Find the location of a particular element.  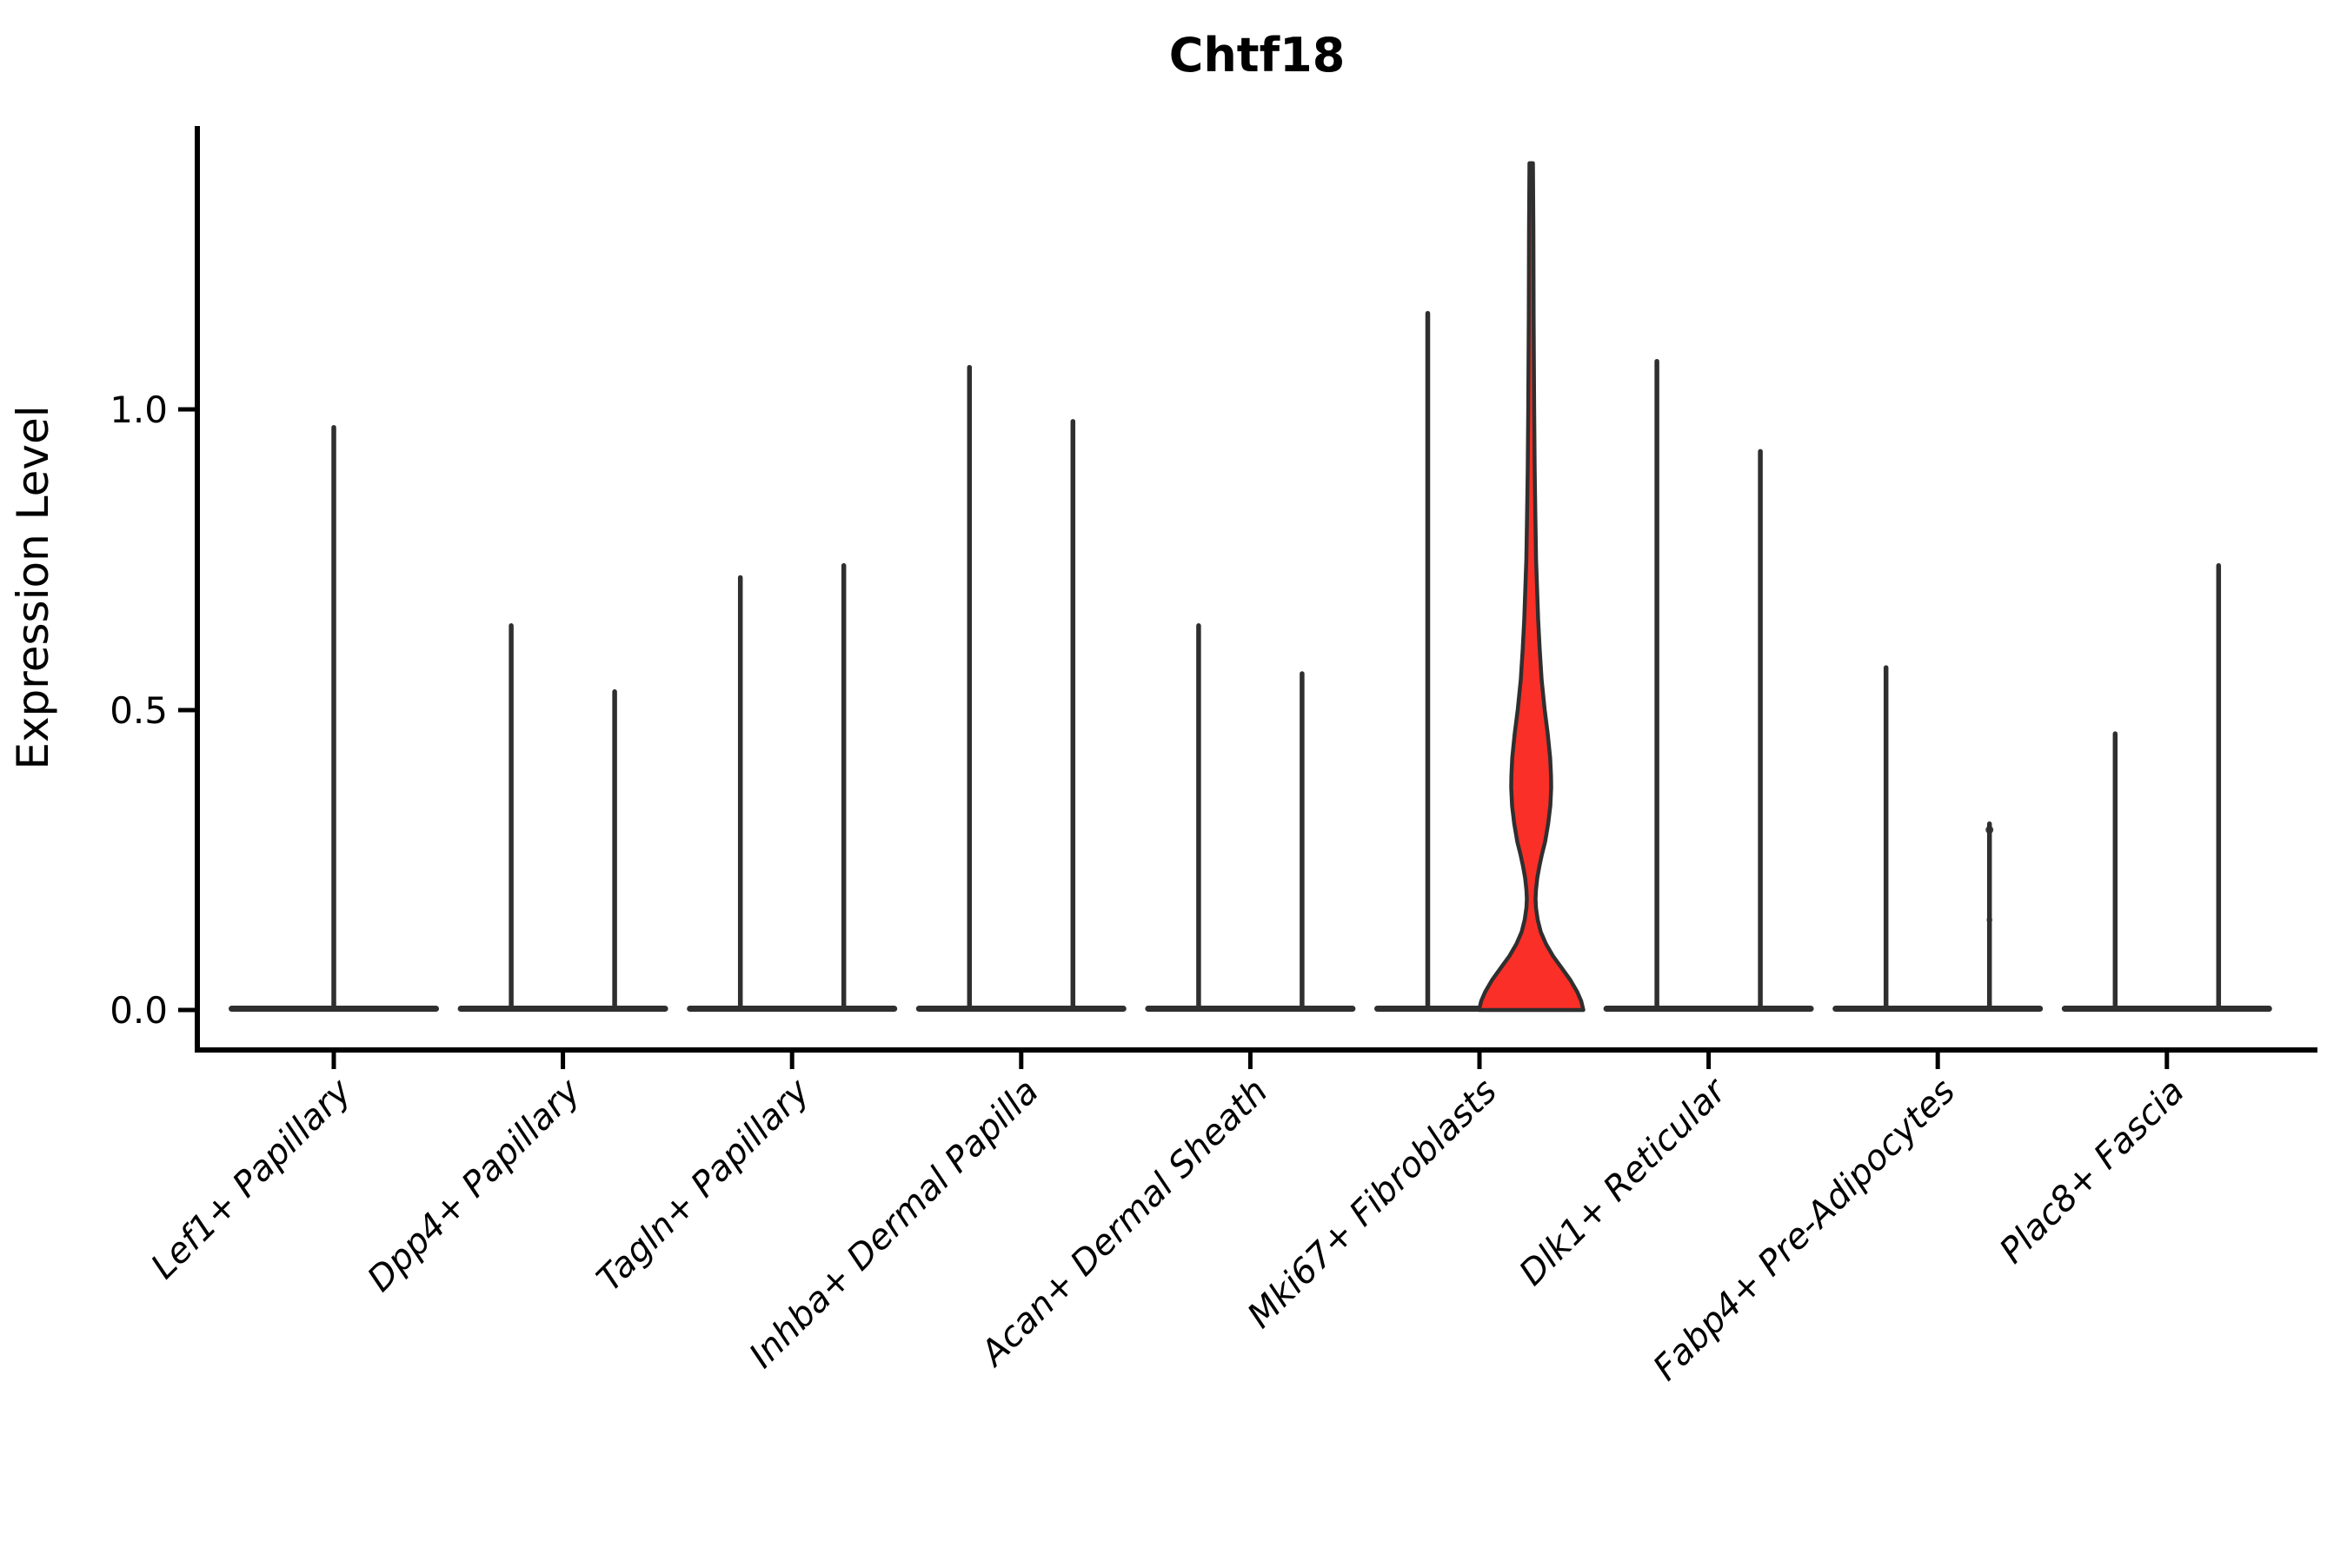

x-ticks-layer is located at coordinates (1250, 1059).